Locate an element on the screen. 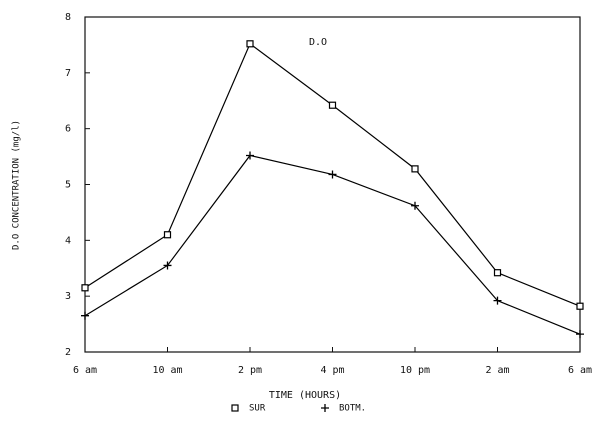  x-tick-label: 2 am is located at coordinates (497, 370).